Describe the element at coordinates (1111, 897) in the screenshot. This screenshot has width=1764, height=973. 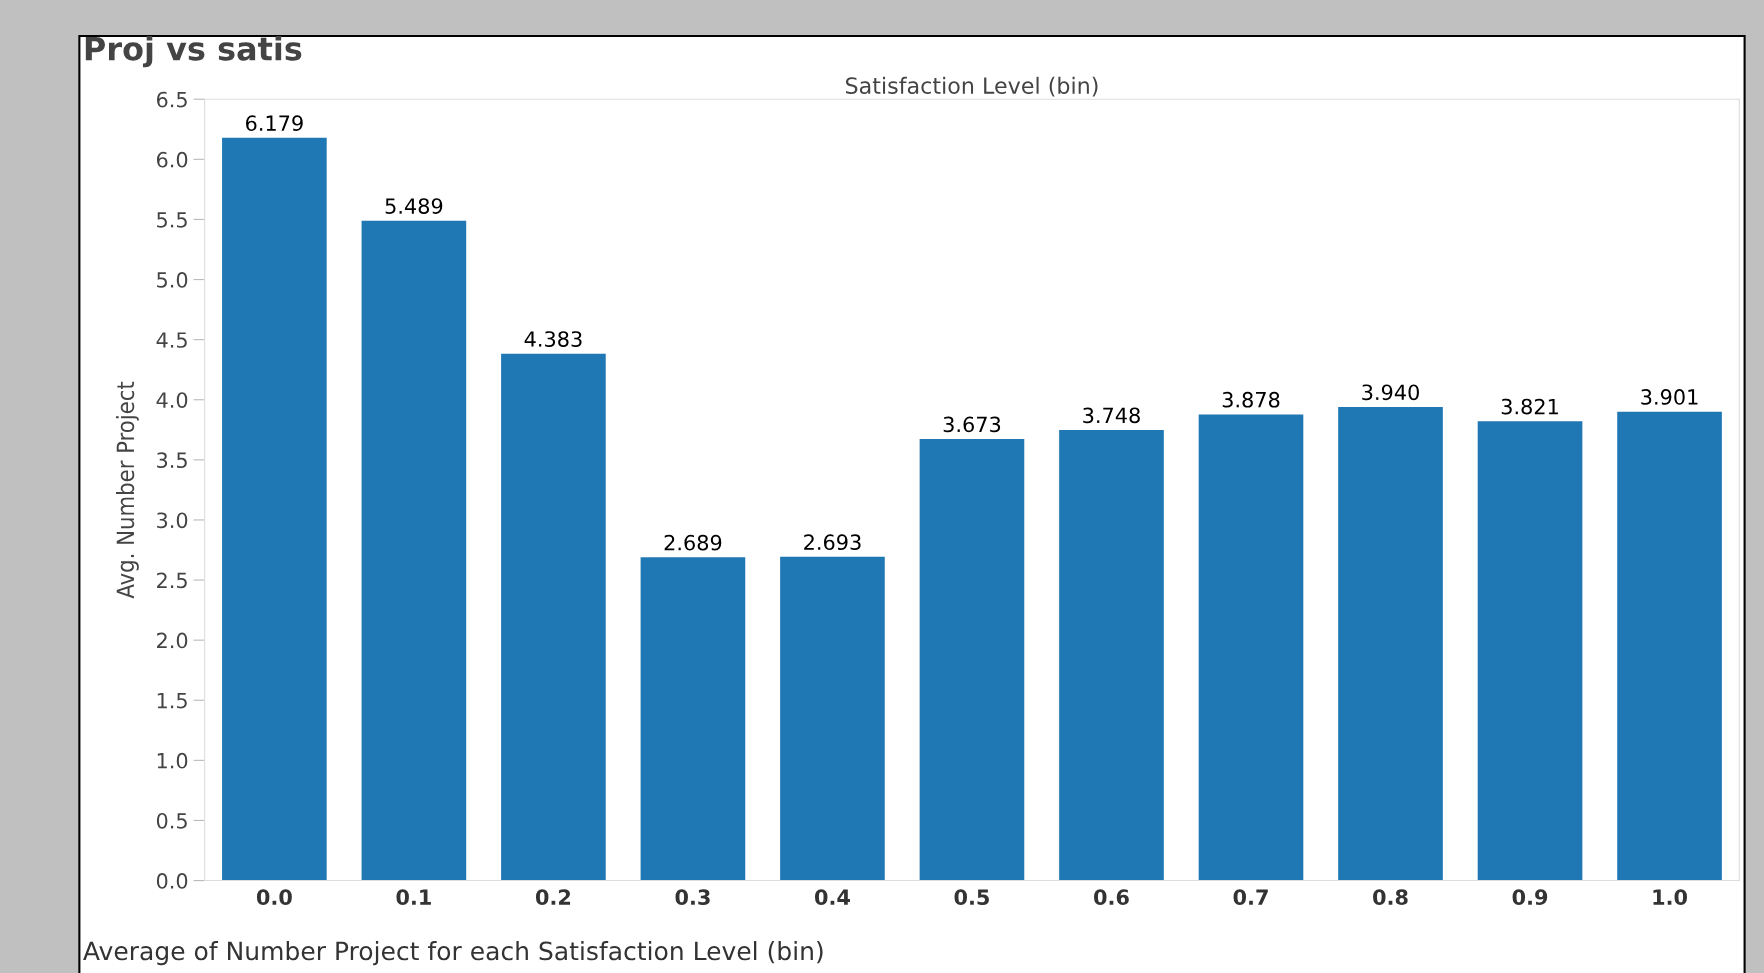
I see `x-tick-label: 0.6` at that location.